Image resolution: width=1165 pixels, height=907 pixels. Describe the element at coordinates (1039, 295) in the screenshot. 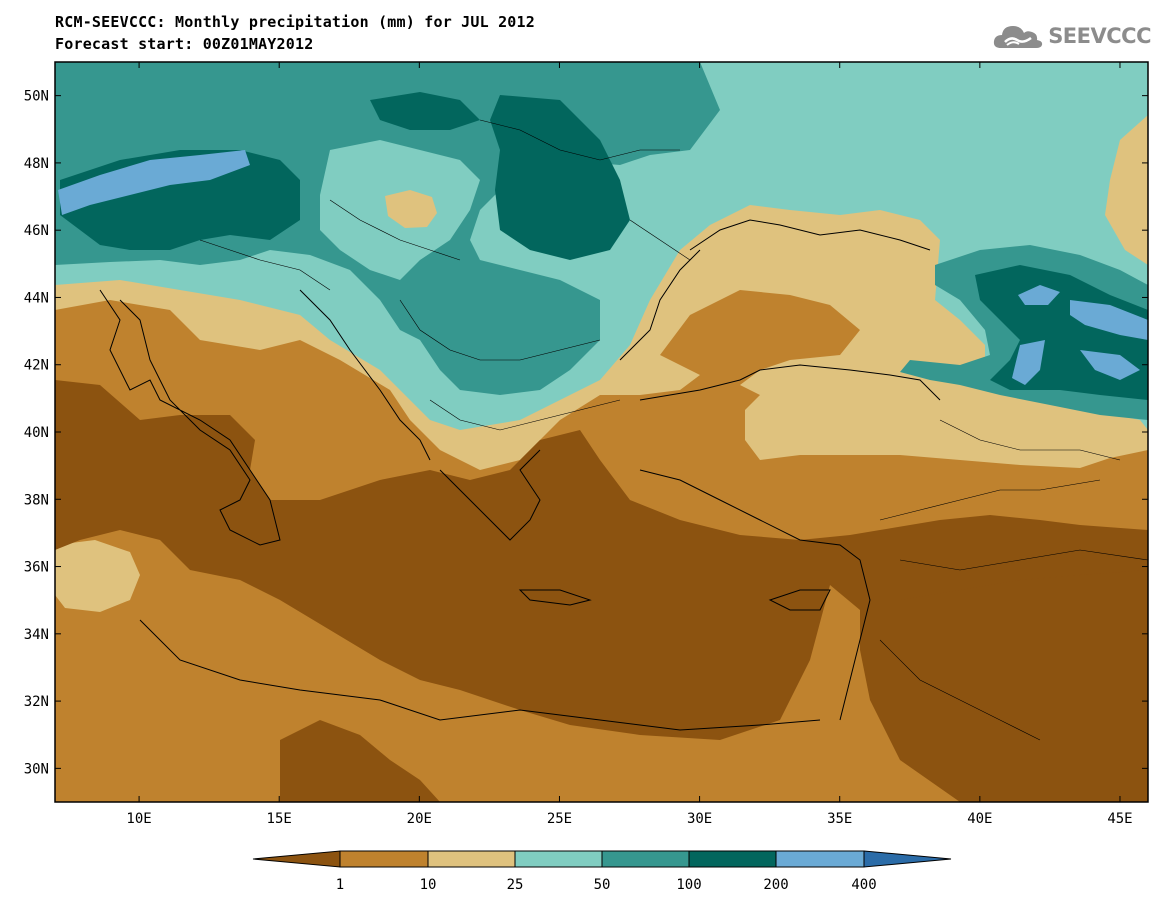

I see `band-200-400-caucasus-west` at that location.